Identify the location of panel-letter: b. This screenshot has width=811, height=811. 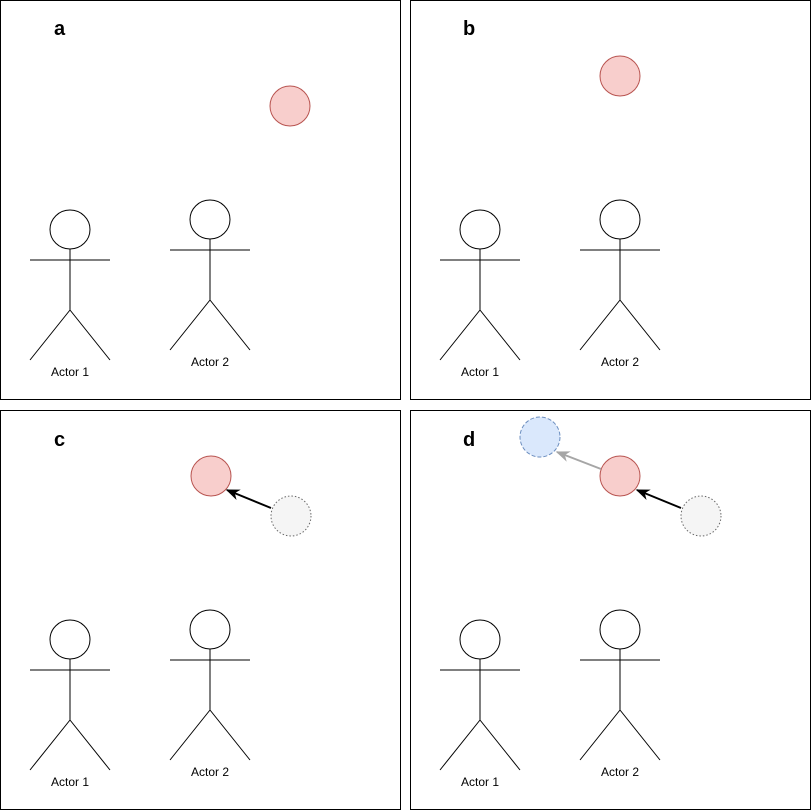
(469, 29).